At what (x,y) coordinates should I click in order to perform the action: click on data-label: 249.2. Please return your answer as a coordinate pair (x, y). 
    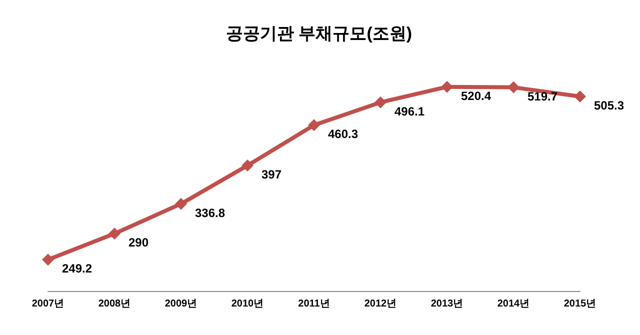
    Looking at the image, I should click on (77, 269).